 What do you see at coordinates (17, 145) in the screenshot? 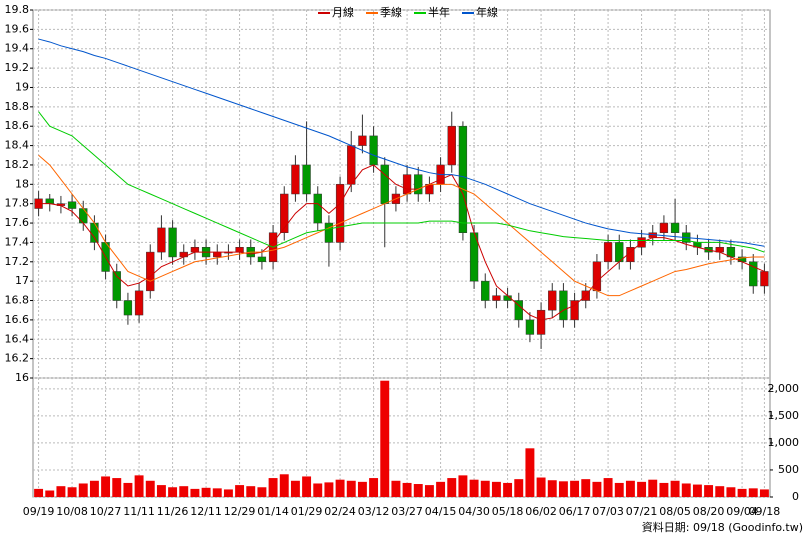
I see `y-tick-label: 18.4` at bounding box center [17, 145].